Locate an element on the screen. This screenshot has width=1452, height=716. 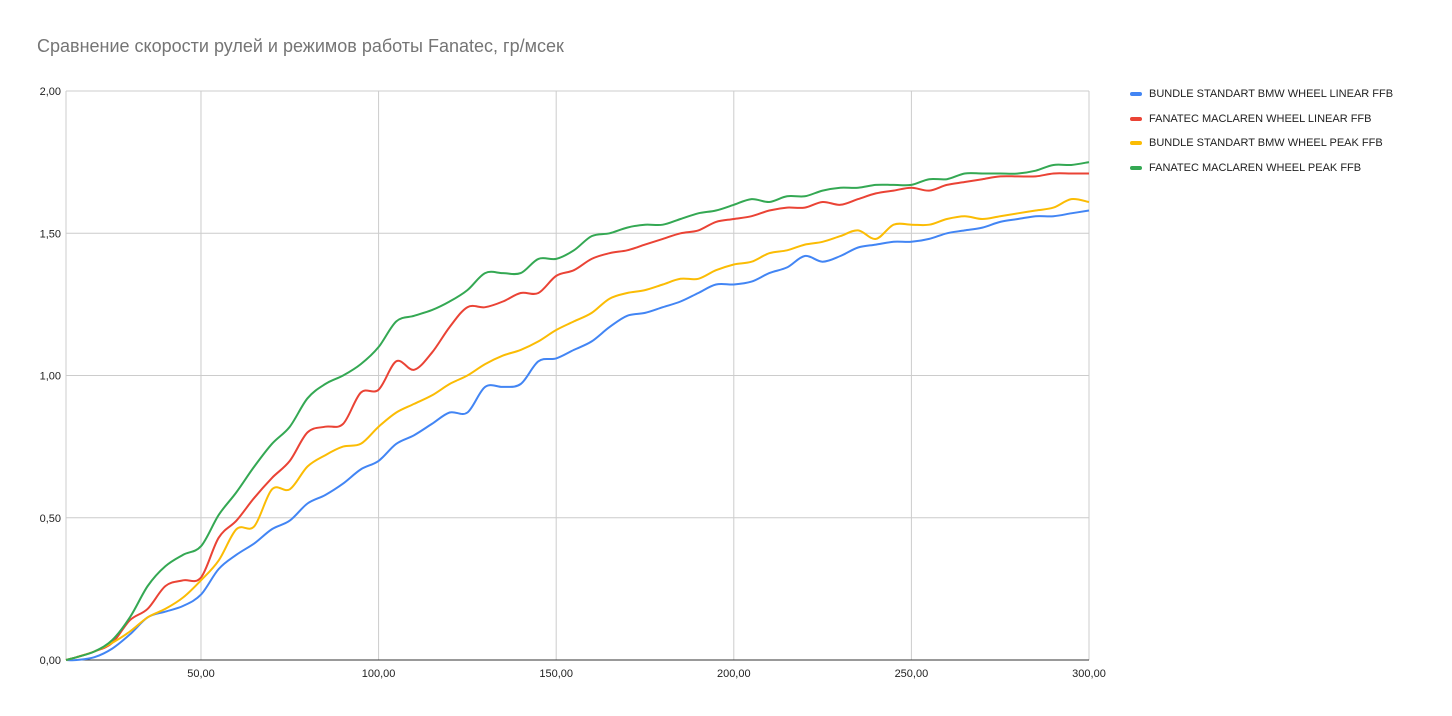
x-tick-label: 100,00 is located at coordinates (379, 674).